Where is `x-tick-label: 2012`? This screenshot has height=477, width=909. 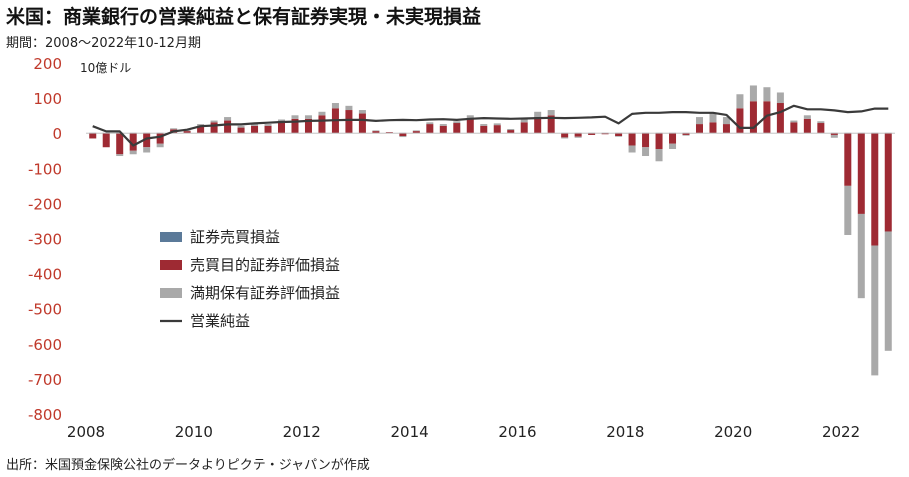 x-tick-label: 2012 is located at coordinates (302, 432).